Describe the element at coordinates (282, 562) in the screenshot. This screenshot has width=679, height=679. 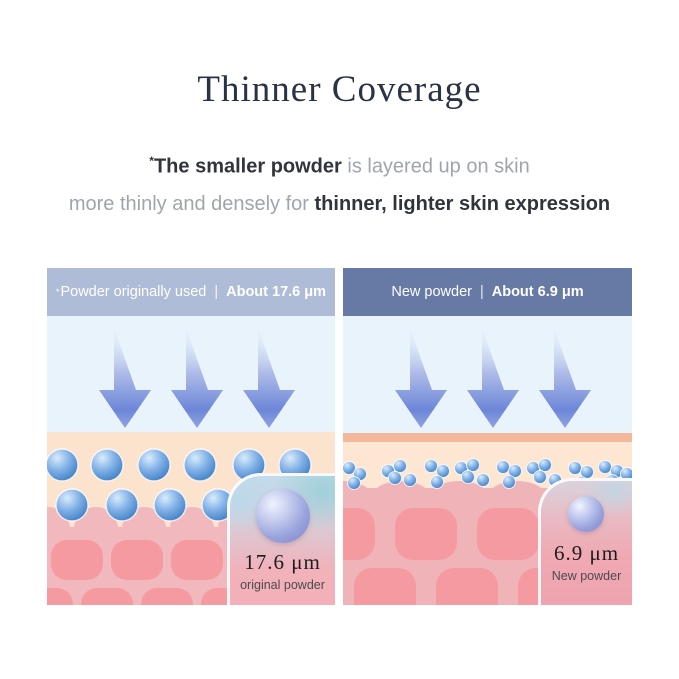
I see `callout-size: 17.6 μm` at that location.